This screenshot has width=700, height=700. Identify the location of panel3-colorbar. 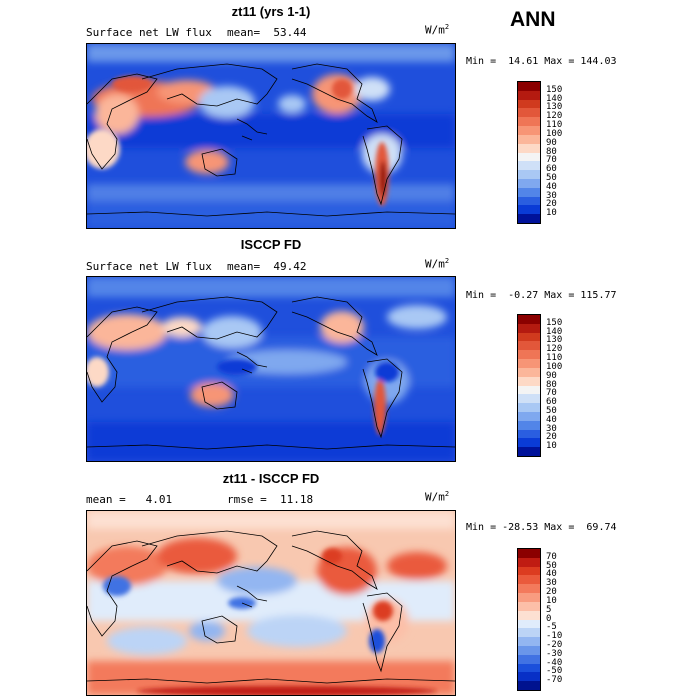
(529, 619).